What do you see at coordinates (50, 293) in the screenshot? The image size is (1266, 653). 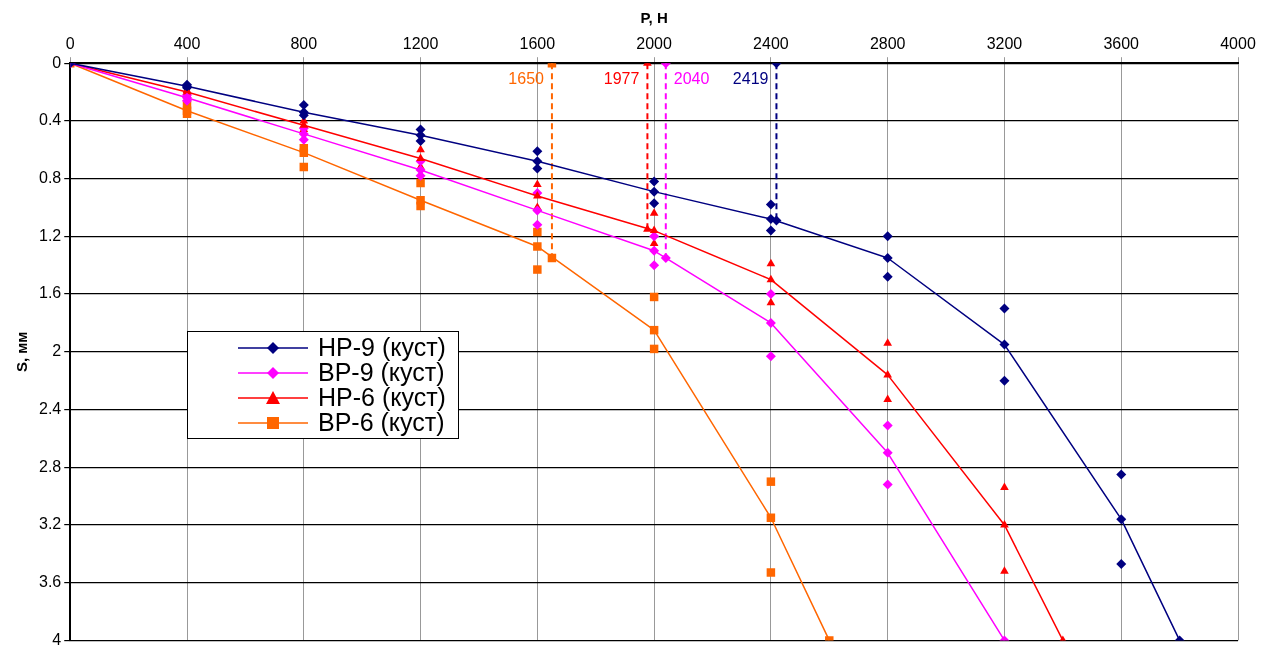 I see `y-tick-label: 1.6` at bounding box center [50, 293].